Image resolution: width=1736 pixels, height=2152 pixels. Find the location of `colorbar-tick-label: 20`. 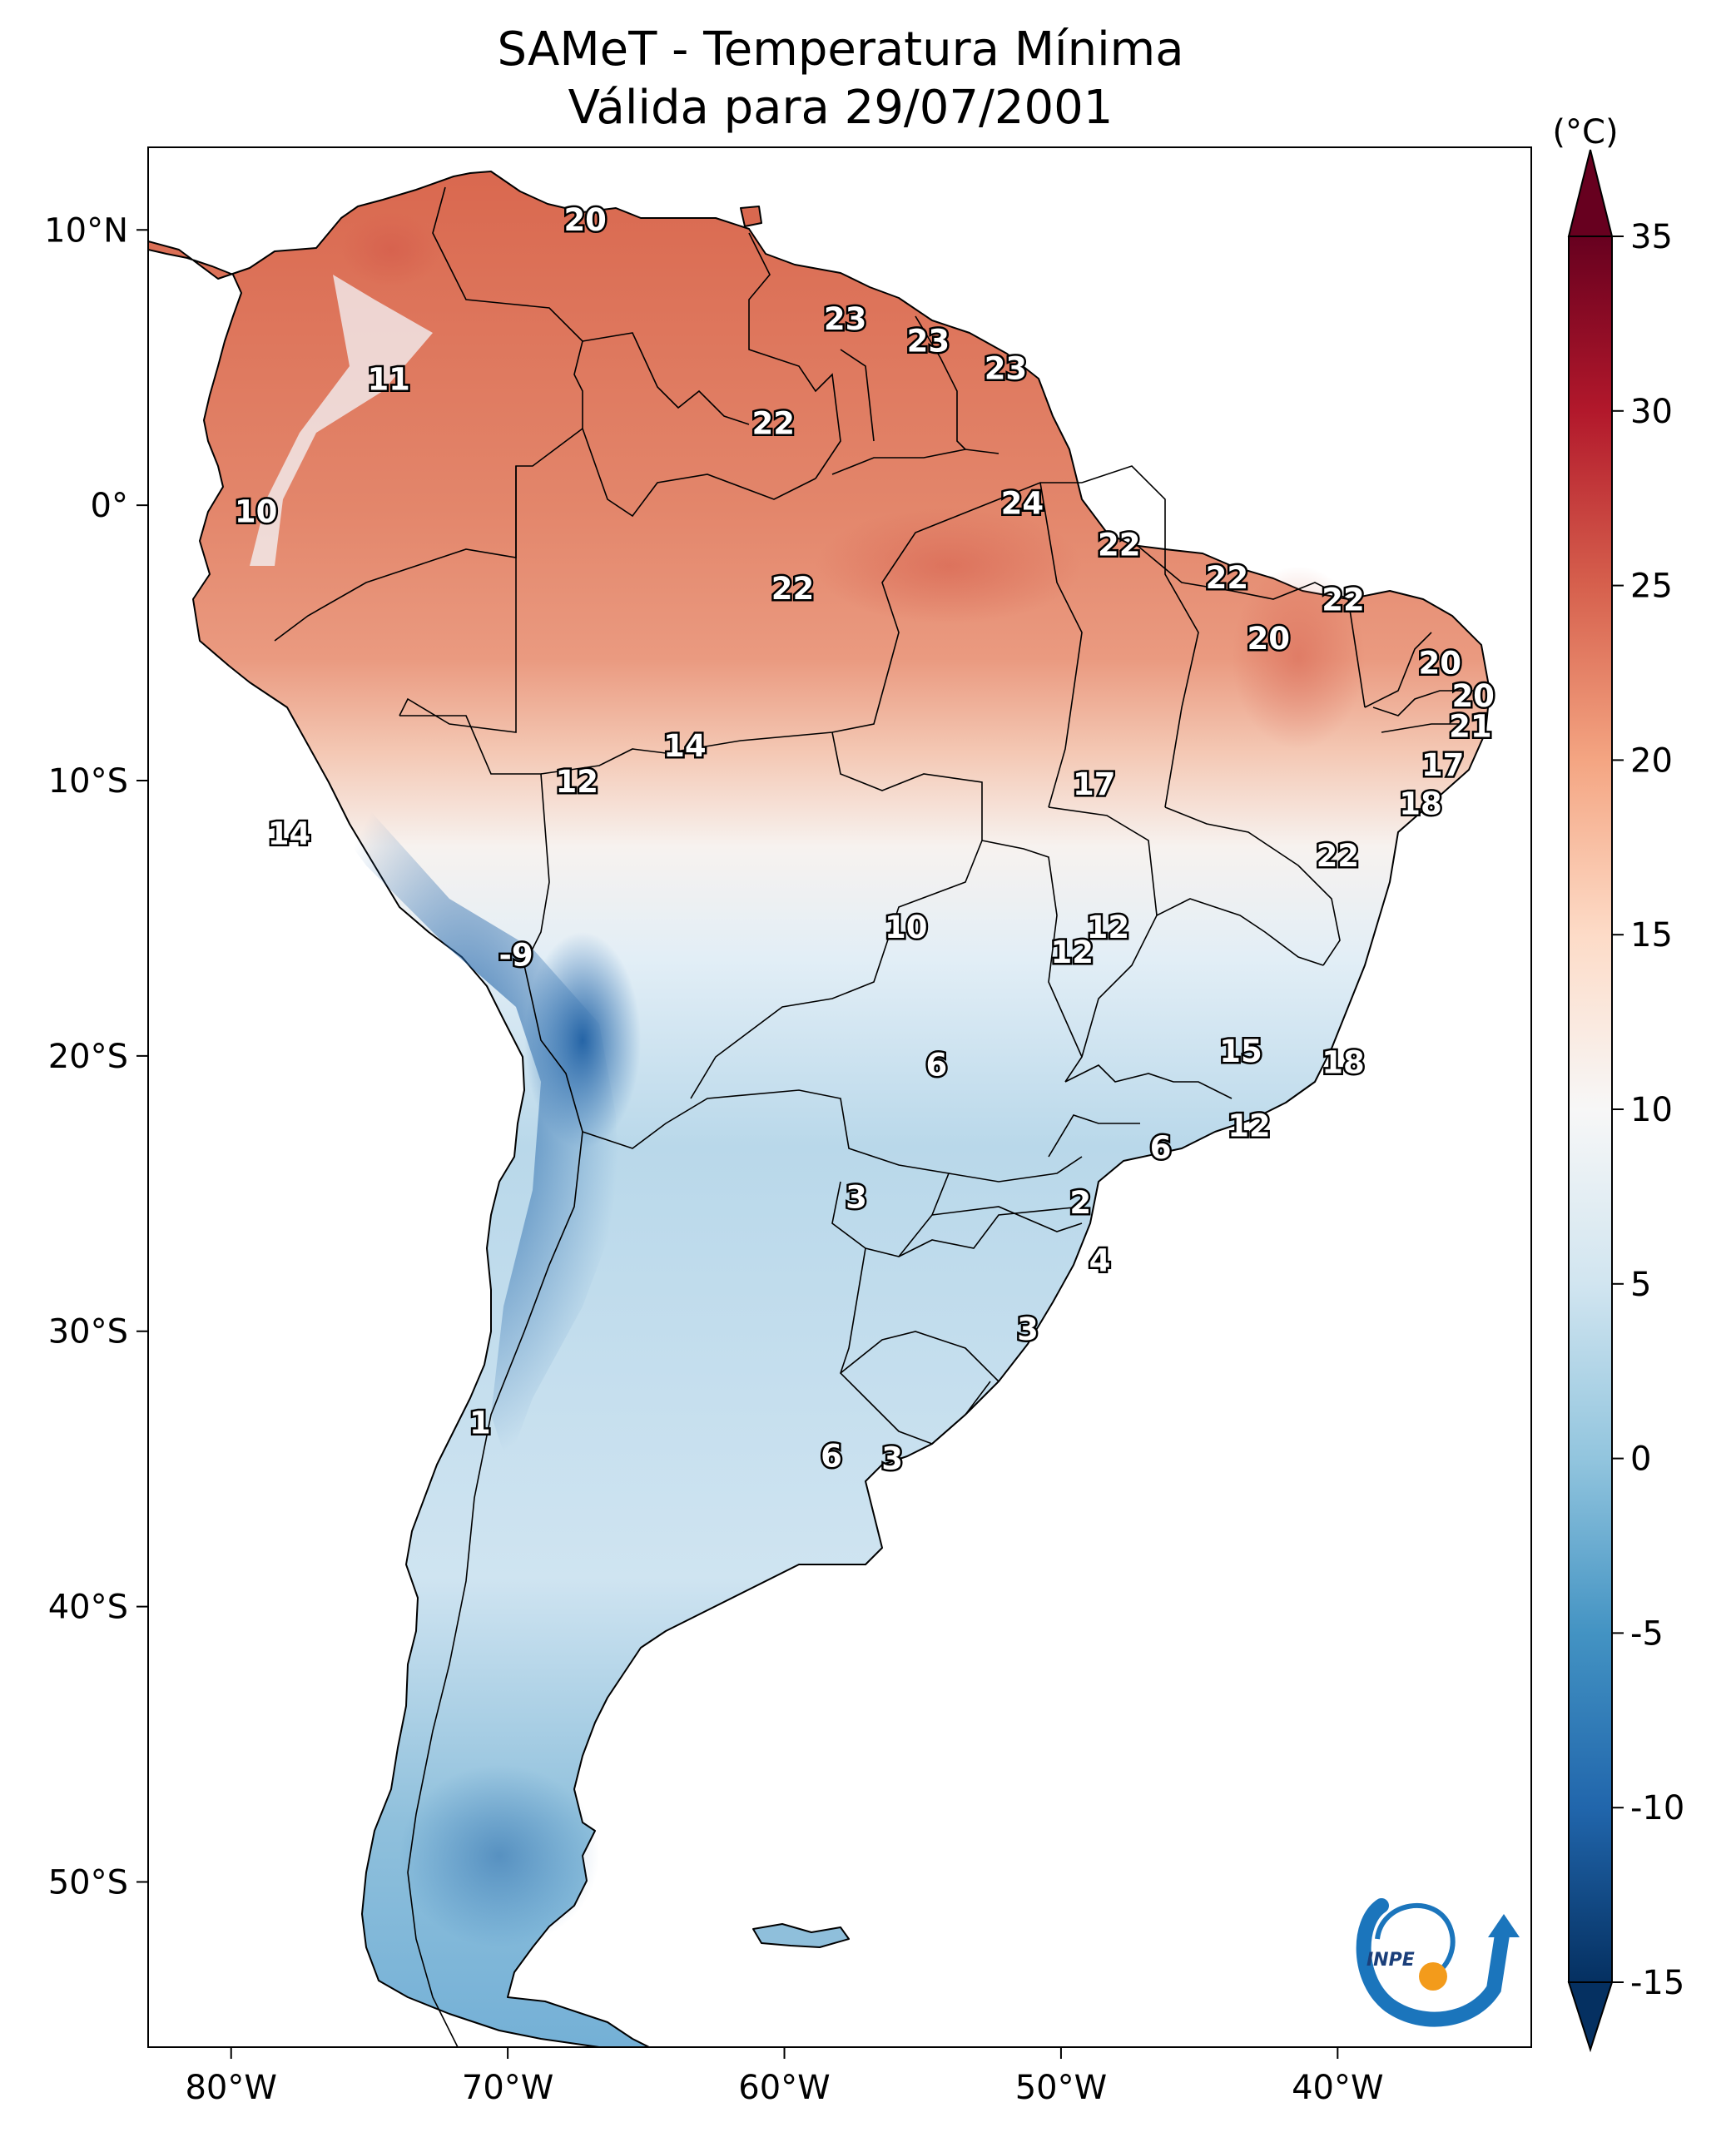

colorbar-tick-label: 20 is located at coordinates (1652, 760).